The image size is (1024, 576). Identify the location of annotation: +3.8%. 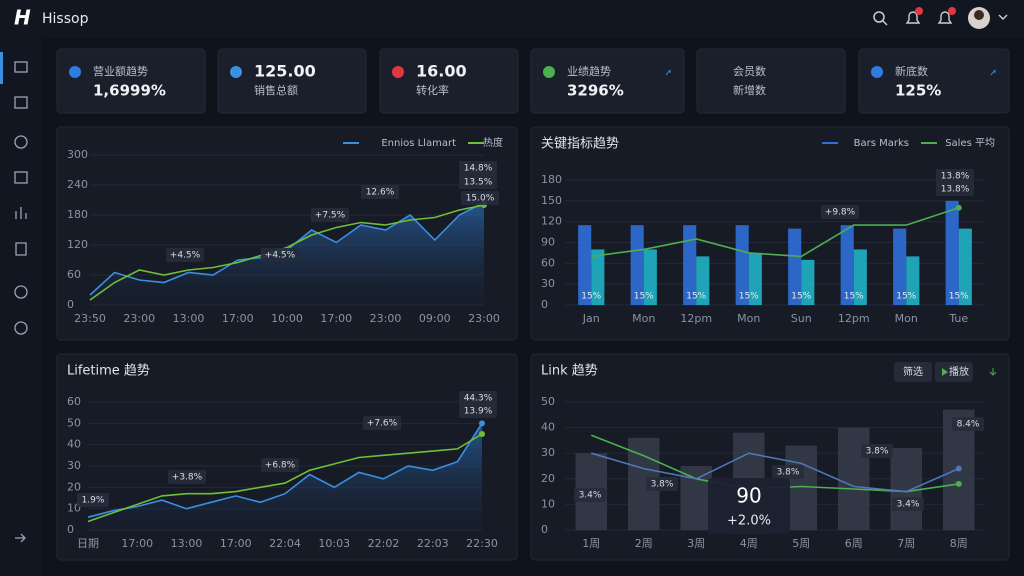
(187, 478).